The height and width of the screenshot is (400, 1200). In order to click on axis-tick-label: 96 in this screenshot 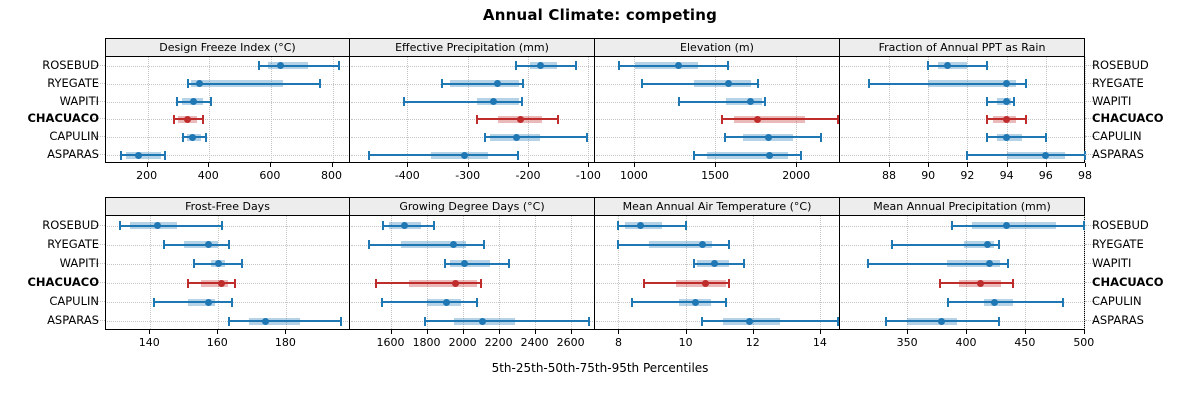, I will do `click(1045, 175)`.